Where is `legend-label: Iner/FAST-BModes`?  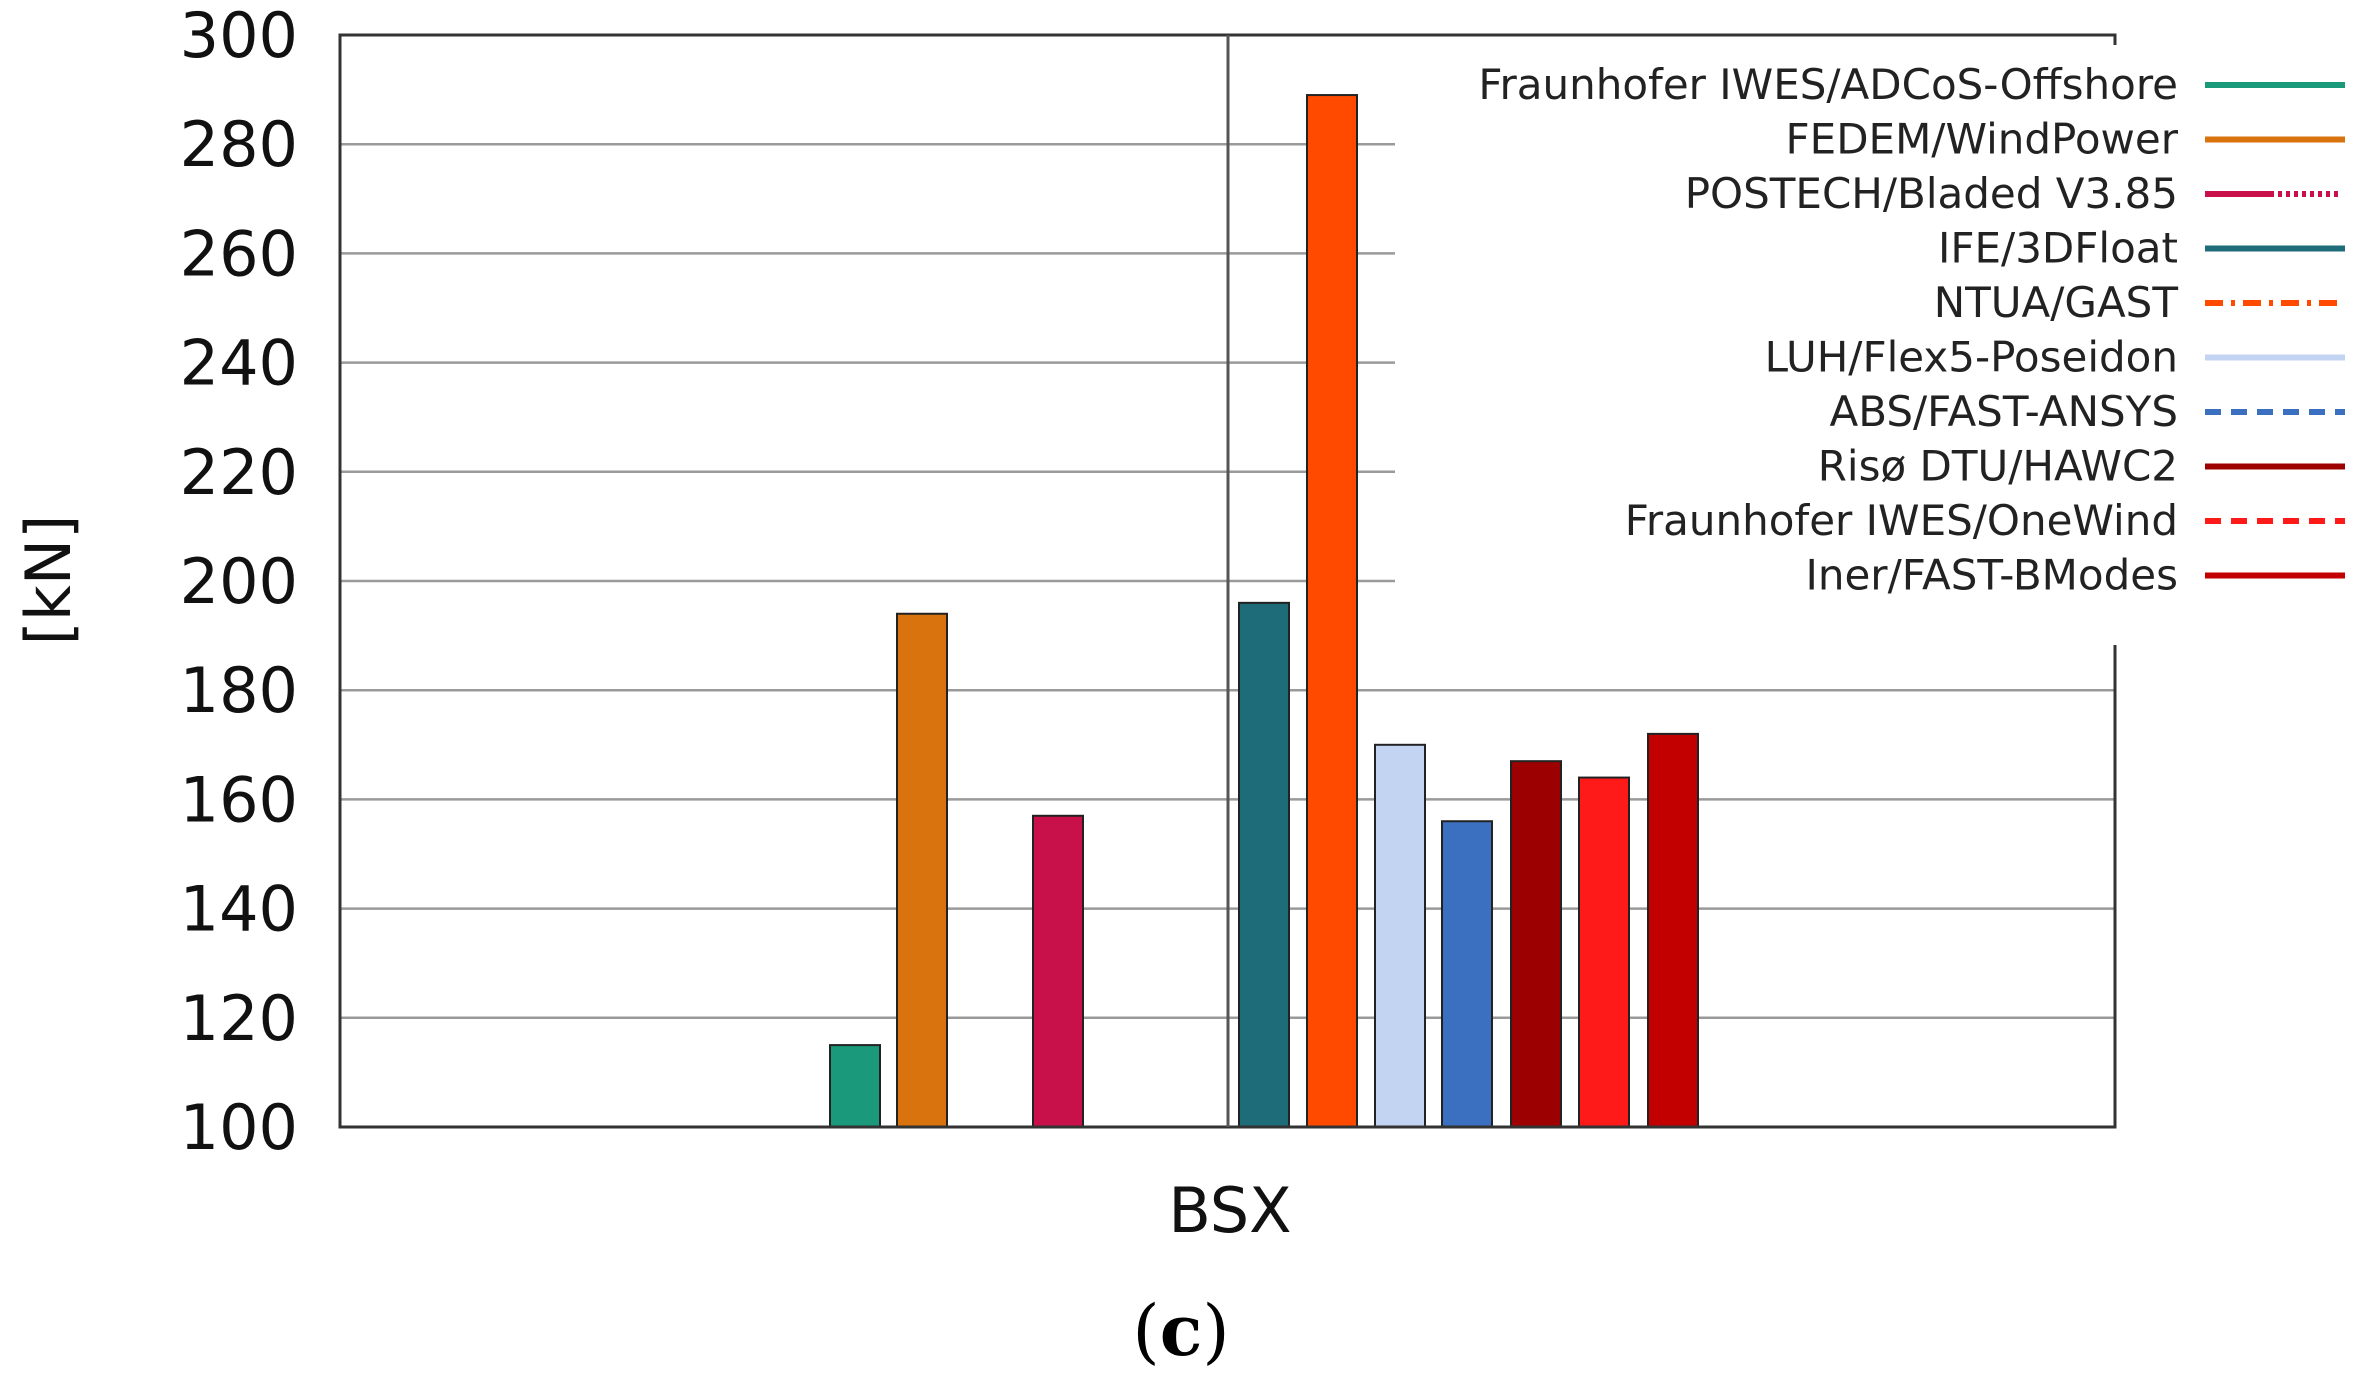 legend-label: Iner/FAST-BModes is located at coordinates (1991, 575).